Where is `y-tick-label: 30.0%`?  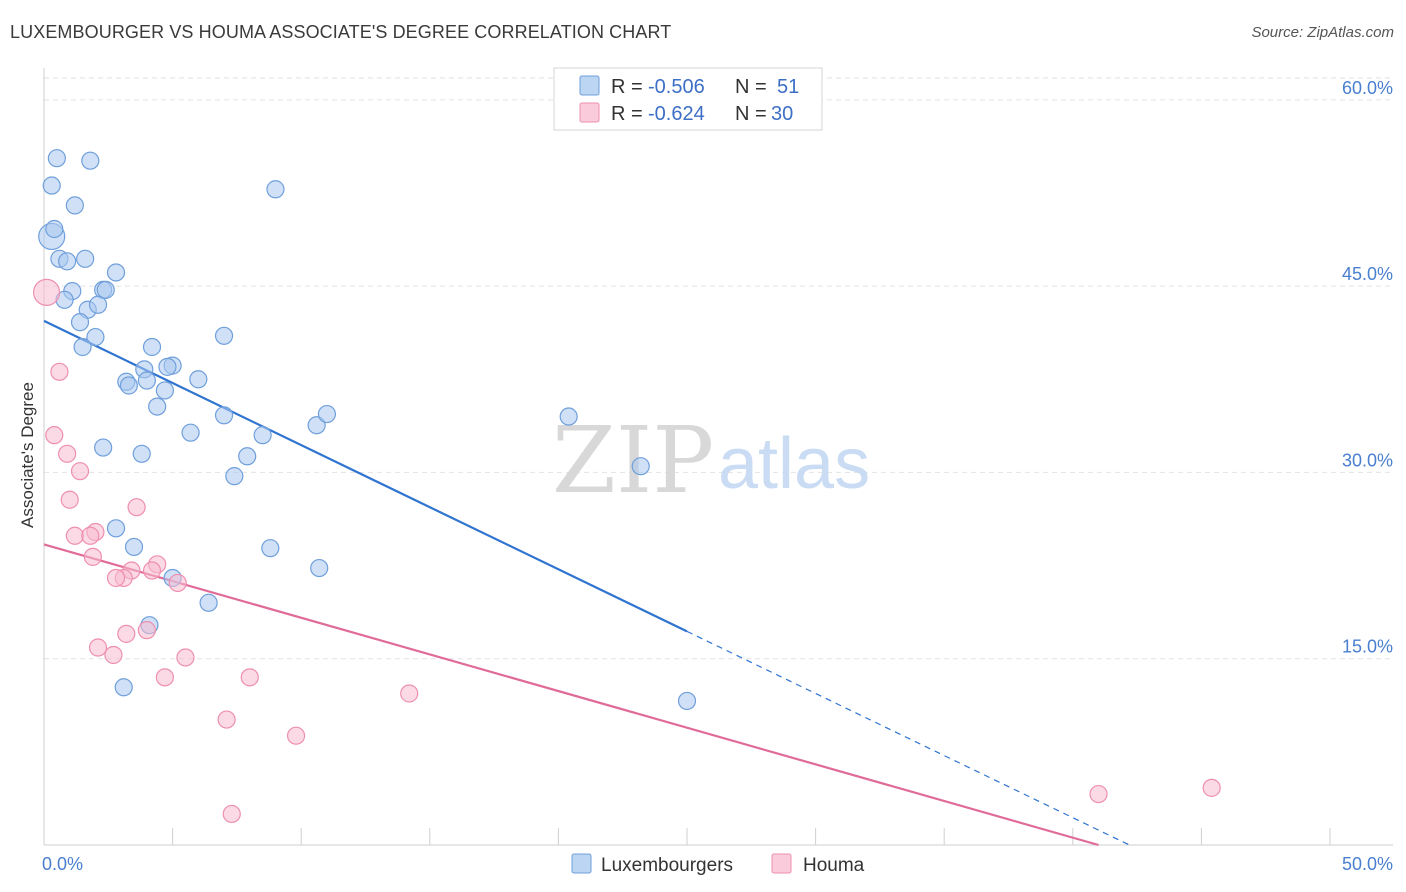 y-tick-label: 30.0% is located at coordinates (1367, 460).